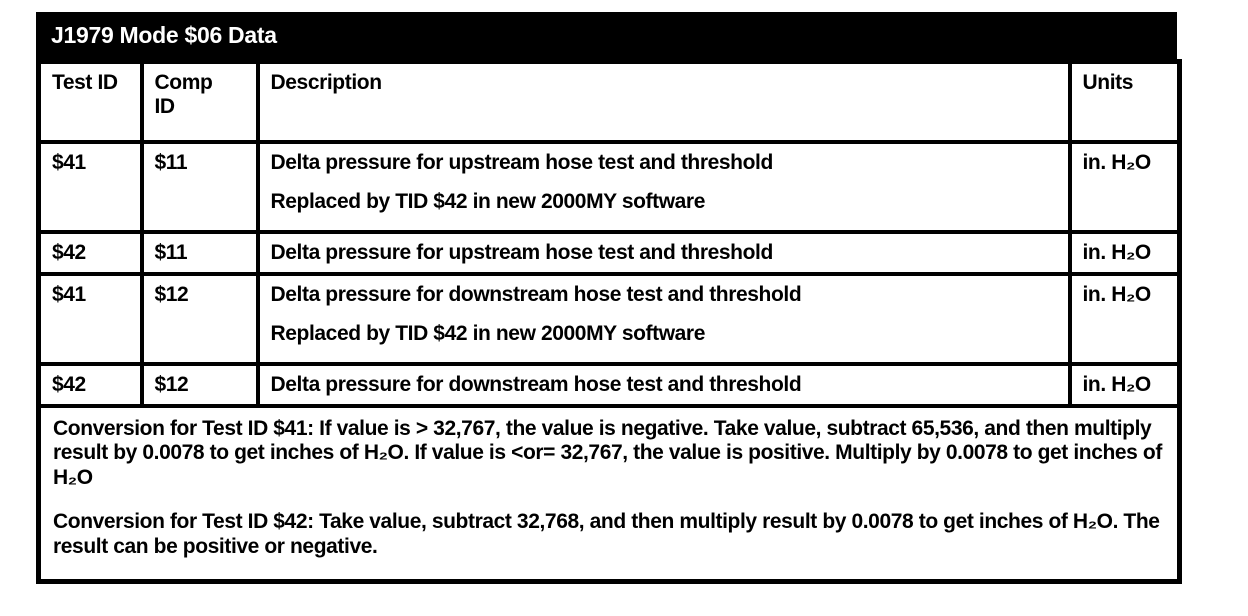 The height and width of the screenshot is (616, 1248). What do you see at coordinates (90, 101) in the screenshot?
I see `column-header-test-id: Test ID` at bounding box center [90, 101].